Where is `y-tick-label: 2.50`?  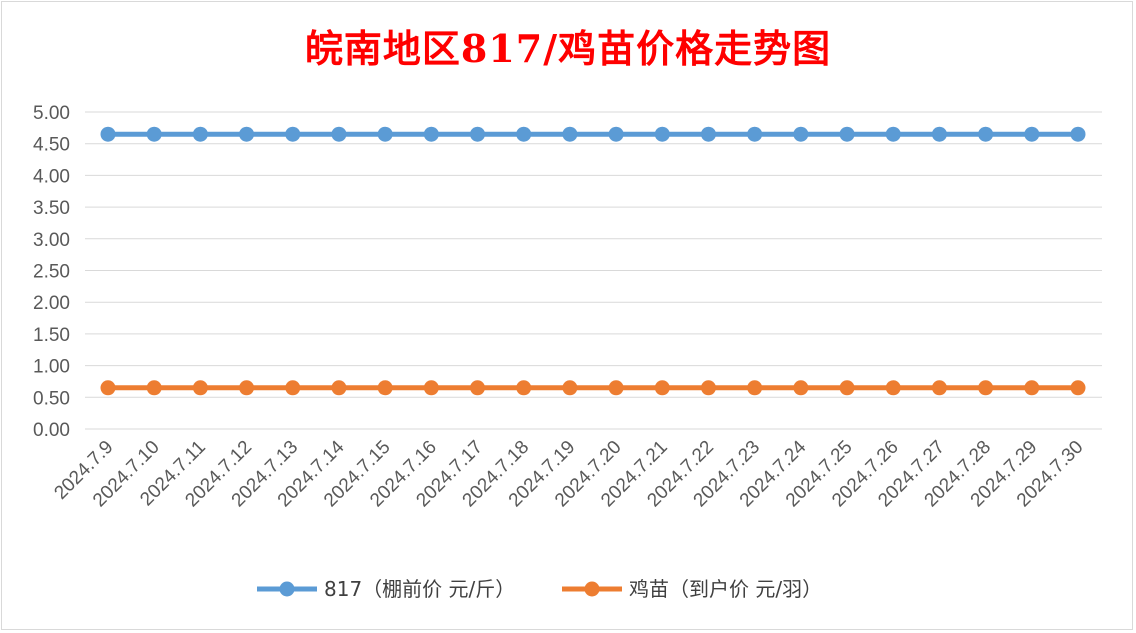 y-tick-label: 2.50 is located at coordinates (51, 272).